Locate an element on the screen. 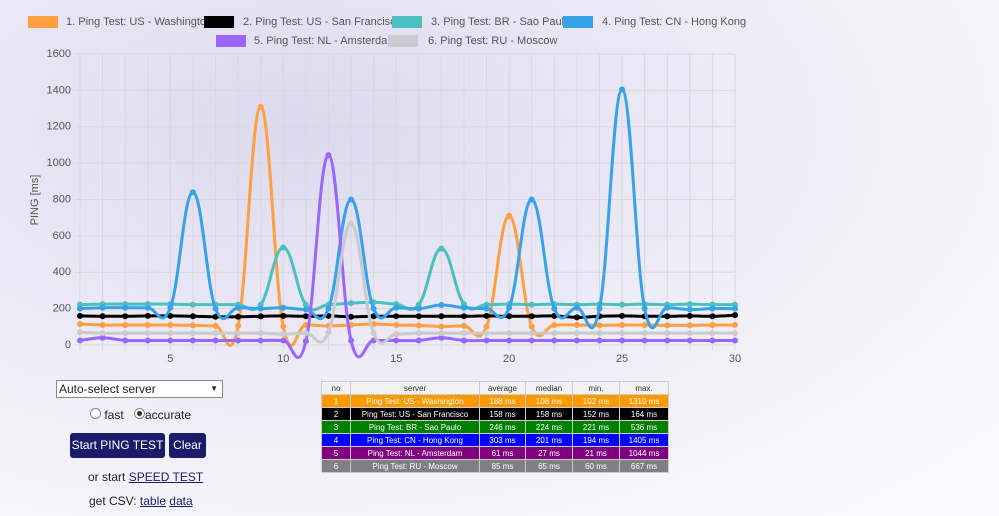 This screenshot has width=999, height=516. radio-fast: fast is located at coordinates (107, 415).